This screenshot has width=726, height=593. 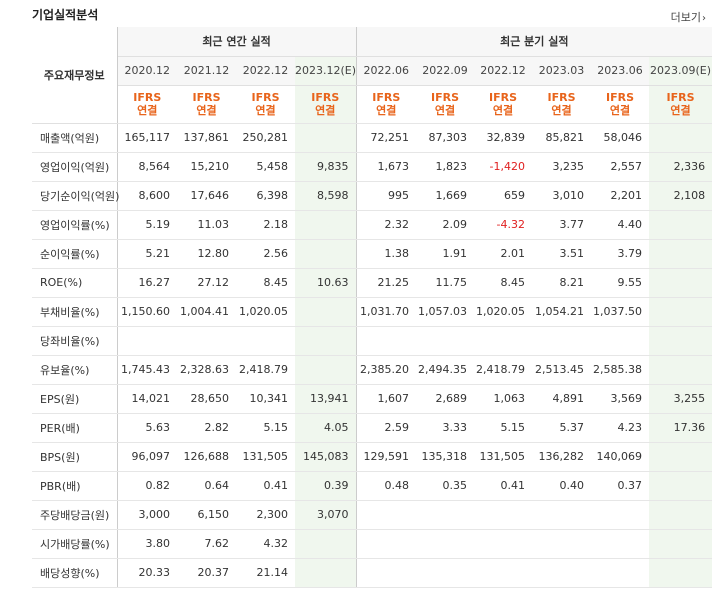 I want to click on table-cell: 21.14, so click(x=265, y=573).